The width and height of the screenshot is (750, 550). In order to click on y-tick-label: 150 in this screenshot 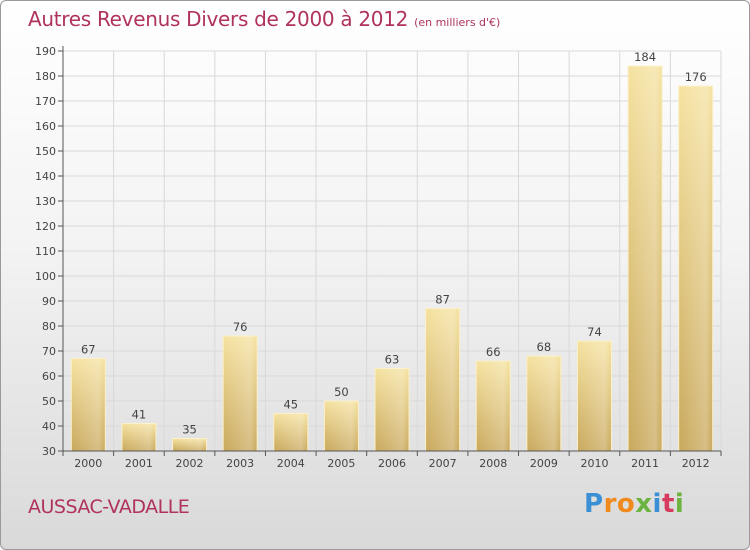, I will do `click(45, 151)`.